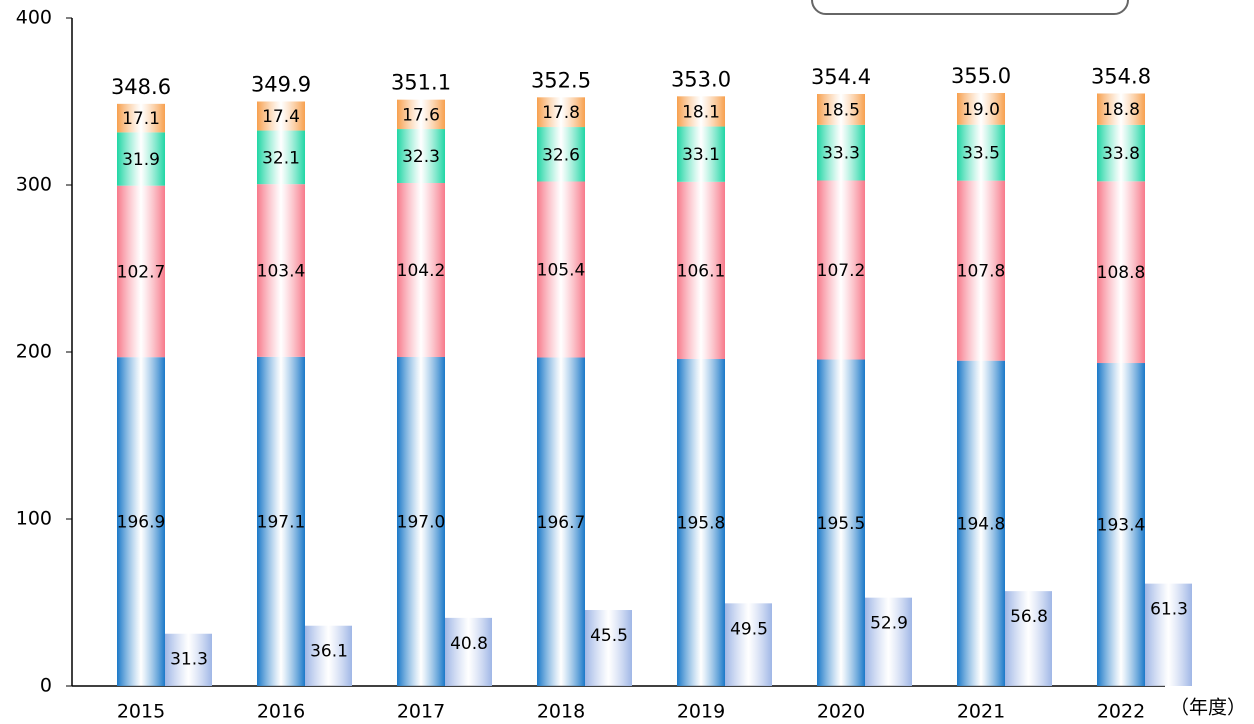  I want to click on total-label: 348.6, so click(141, 87).